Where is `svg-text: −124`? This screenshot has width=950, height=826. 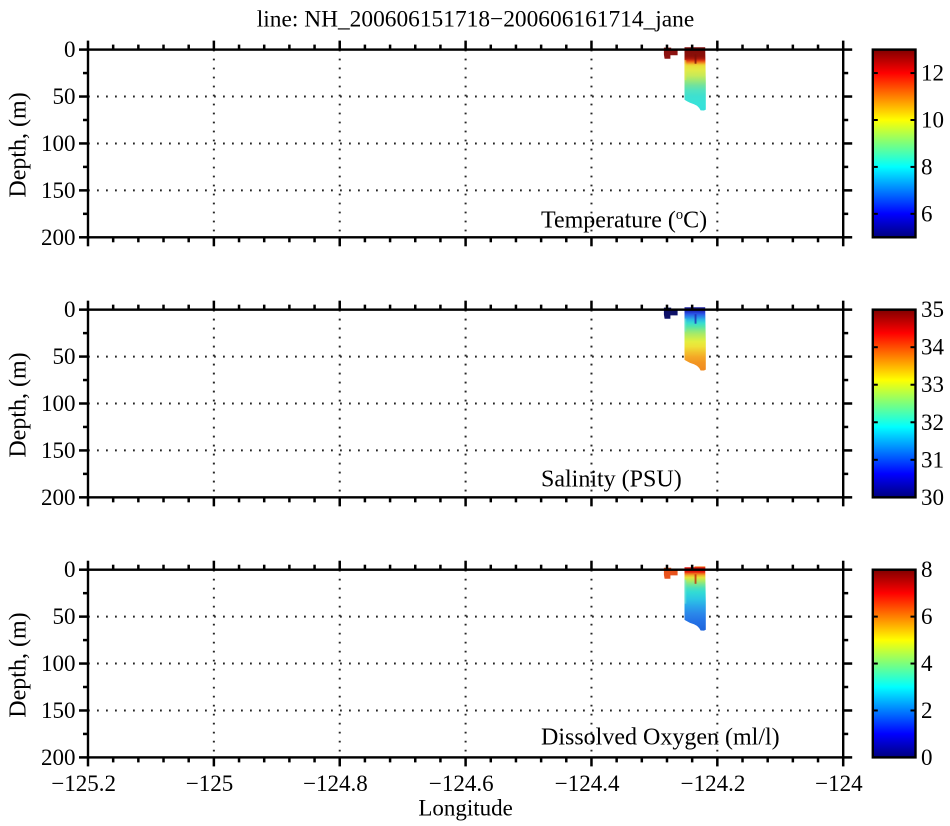 svg-text: −124 is located at coordinates (839, 783).